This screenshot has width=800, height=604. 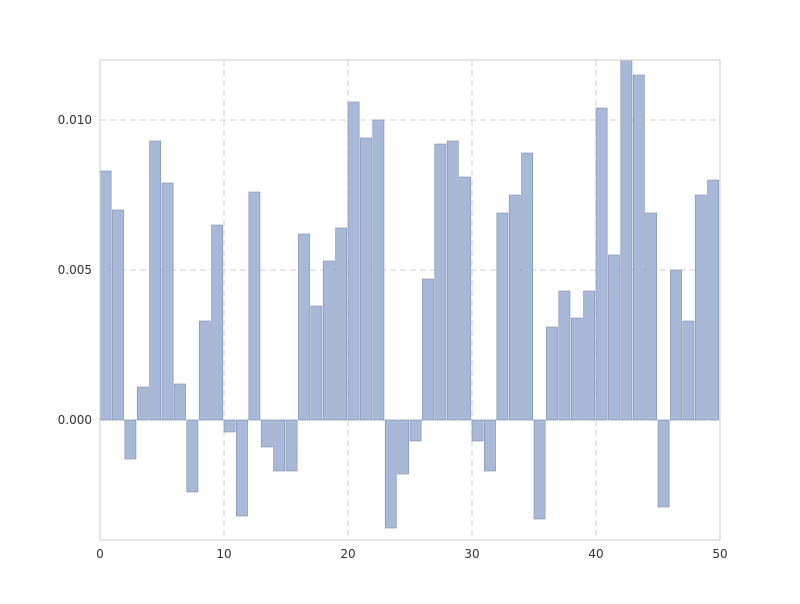 What do you see at coordinates (100, 554) in the screenshot?
I see `x-tick-label: 0` at bounding box center [100, 554].